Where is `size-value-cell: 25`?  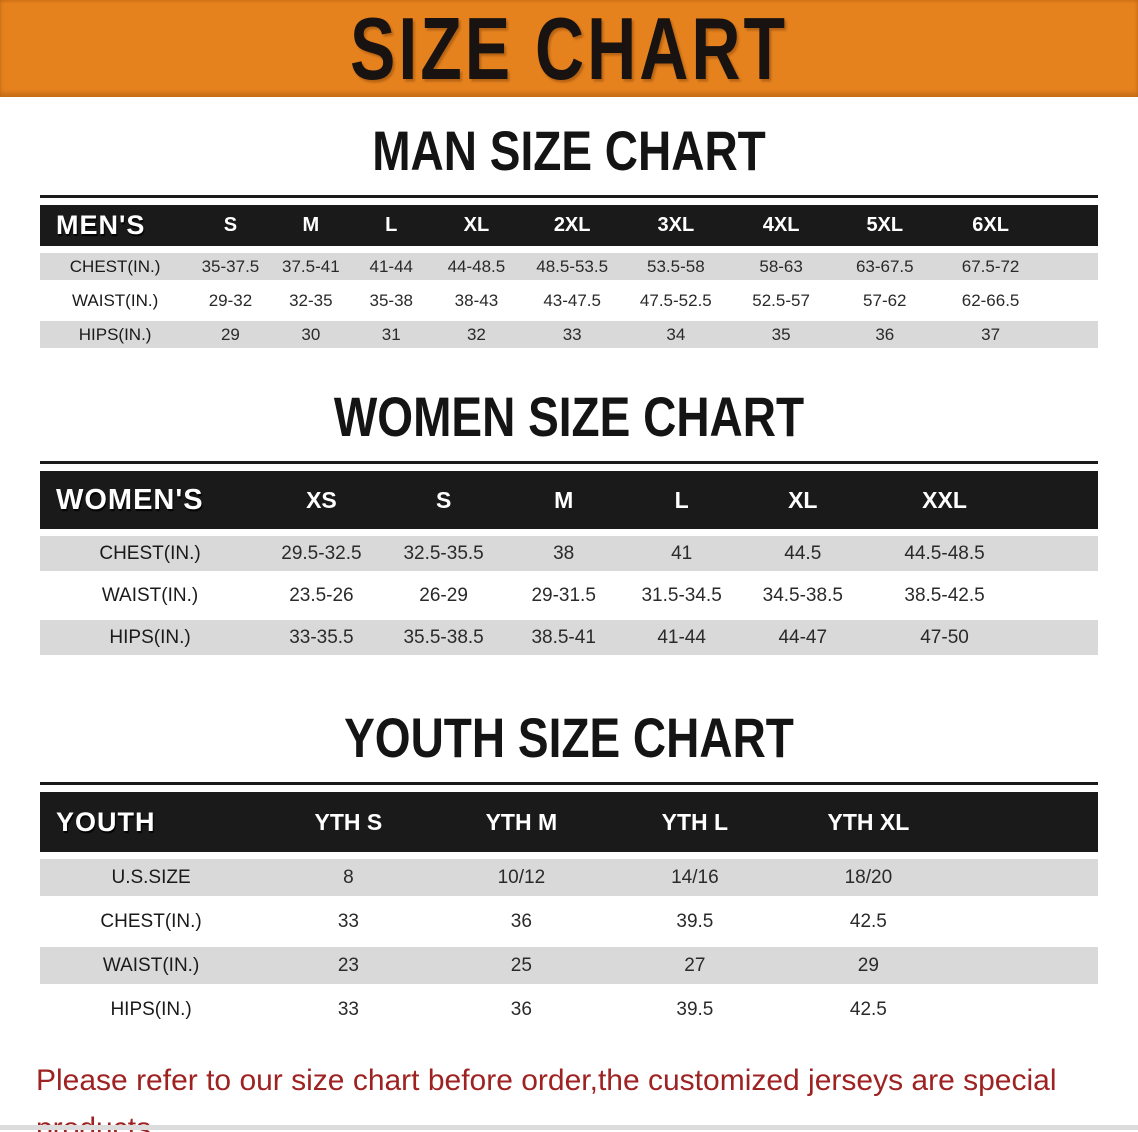
size-value-cell: 25 is located at coordinates (521, 965).